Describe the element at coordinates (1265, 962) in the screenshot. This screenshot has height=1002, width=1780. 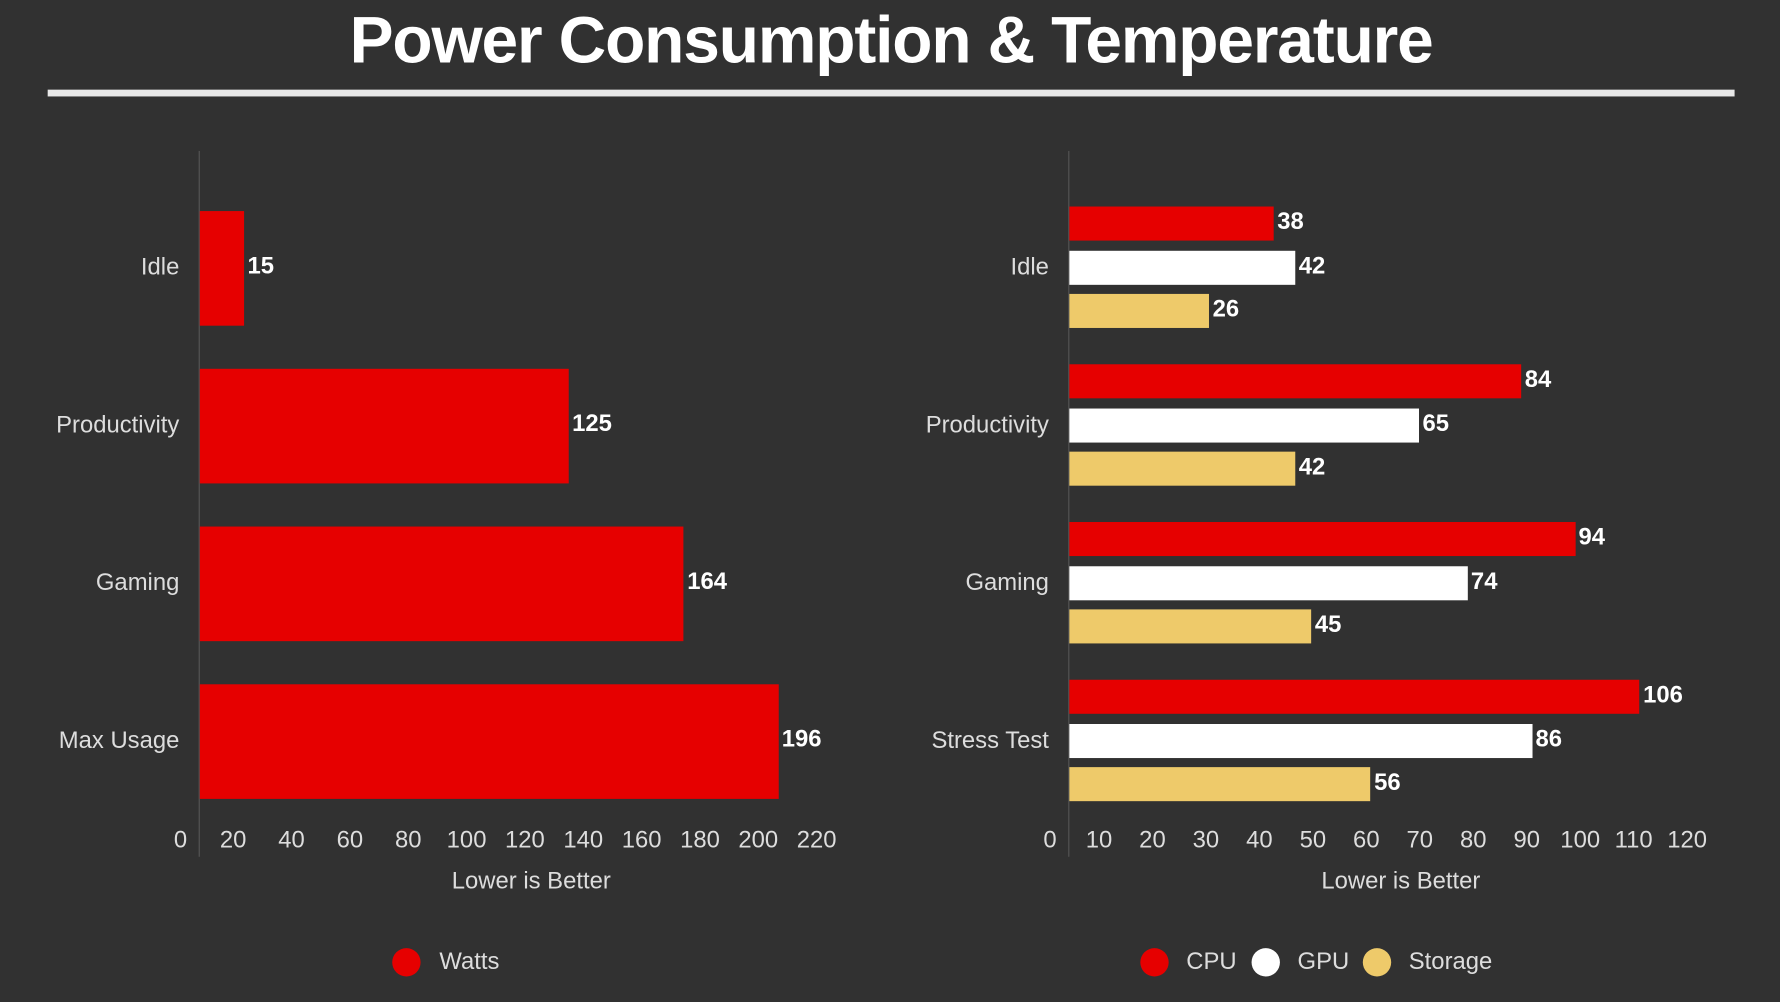
I see `legend-swatch-gpu` at that location.